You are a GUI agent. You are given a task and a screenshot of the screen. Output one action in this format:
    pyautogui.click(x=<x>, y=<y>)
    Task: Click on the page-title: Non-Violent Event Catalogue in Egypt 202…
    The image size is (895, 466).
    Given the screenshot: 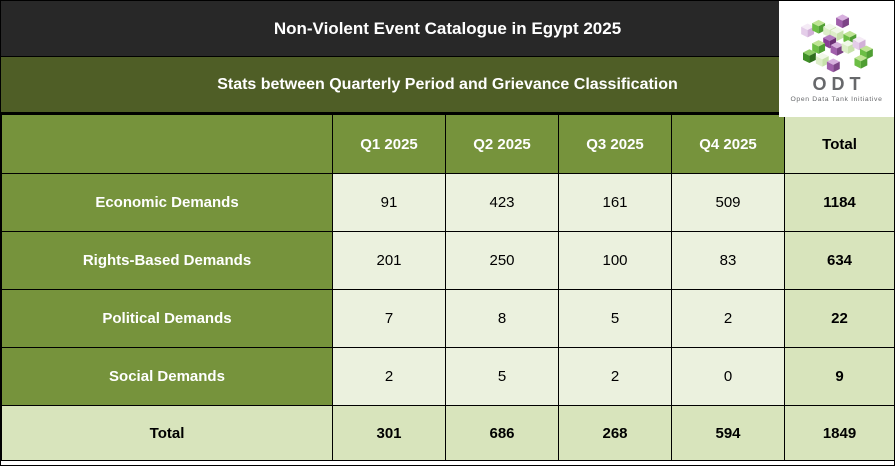 What is the action you would take?
    pyautogui.click(x=447, y=28)
    